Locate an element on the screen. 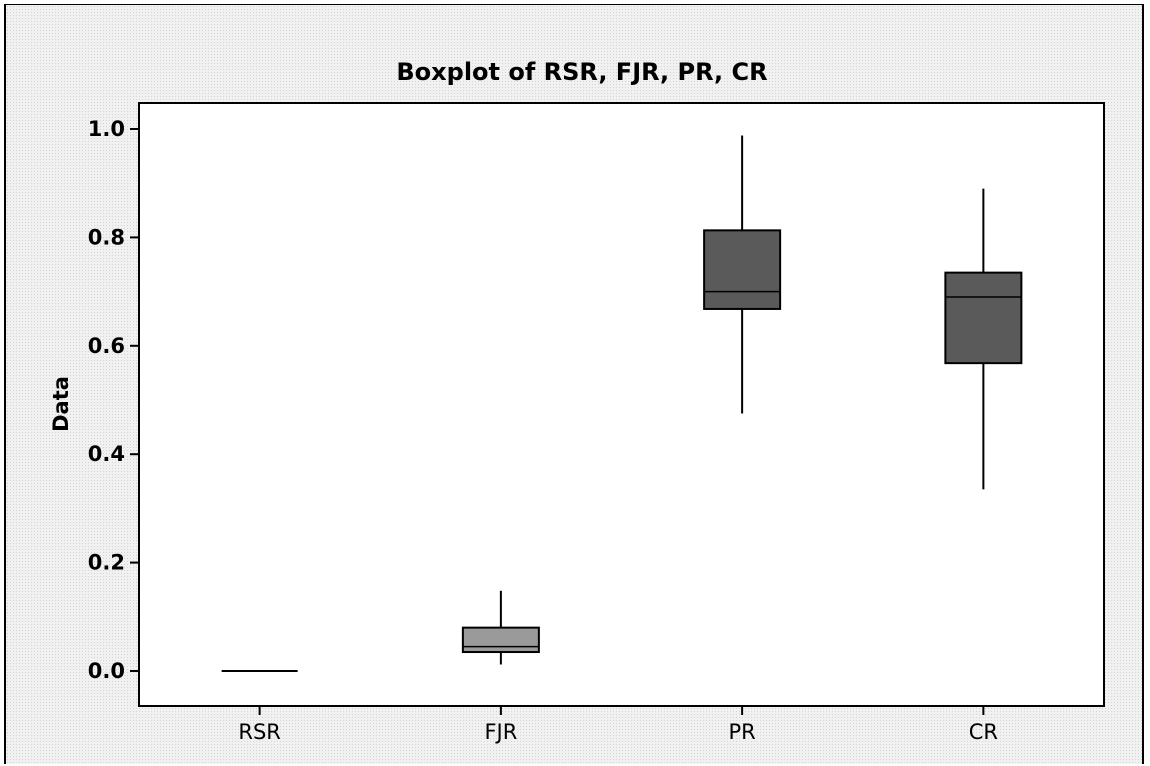  x-tick-label: FJR is located at coordinates (500, 732).